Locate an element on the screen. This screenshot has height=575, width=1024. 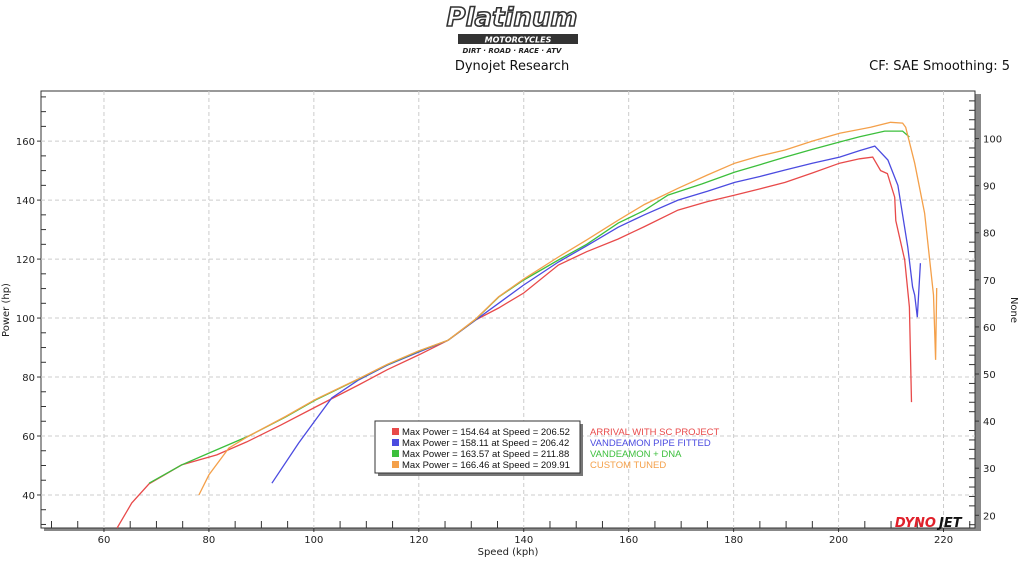
chart-settings: CF: SAE Smoothing: 5 is located at coordinates (939, 66).